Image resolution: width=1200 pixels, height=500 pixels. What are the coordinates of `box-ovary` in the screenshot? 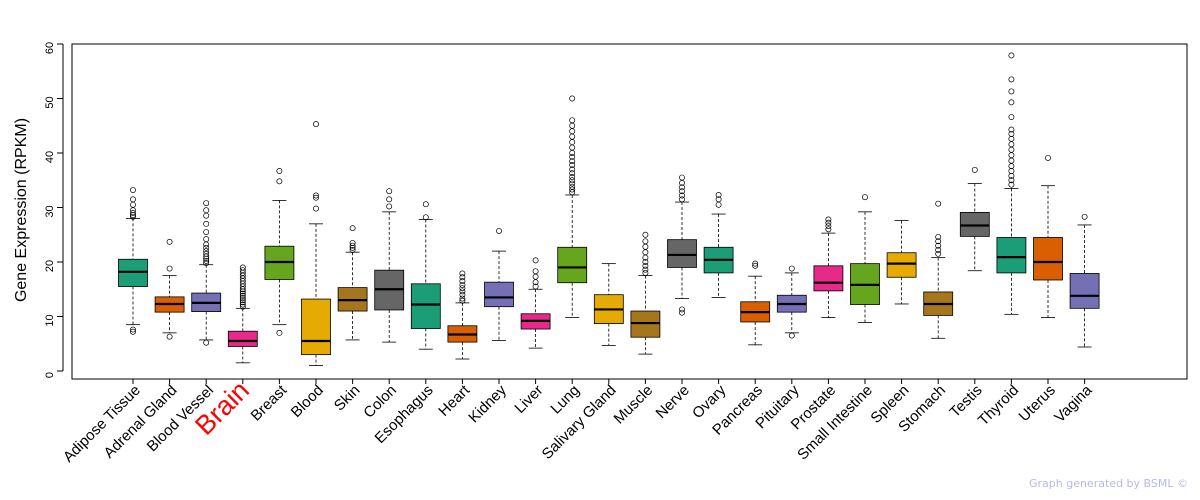 It's located at (718, 245).